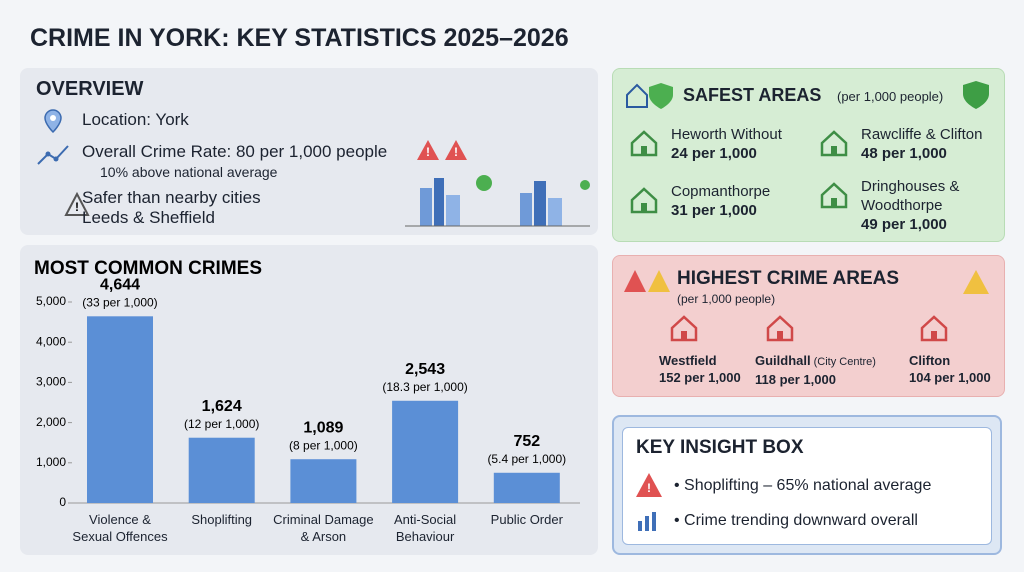  I want to click on area-rate: 31 per 1,000, so click(714, 210).